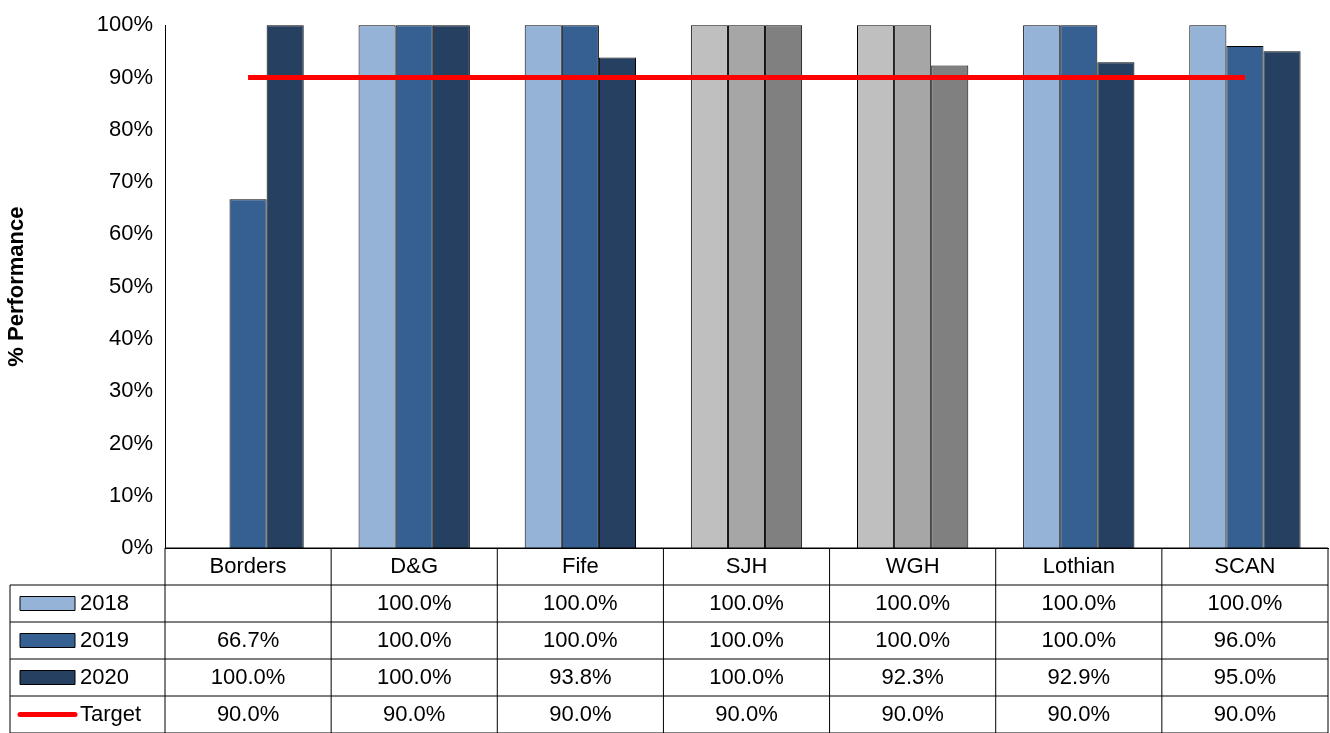 Image resolution: width=1330 pixels, height=733 pixels. I want to click on data-label: 93.8%, so click(580, 676).